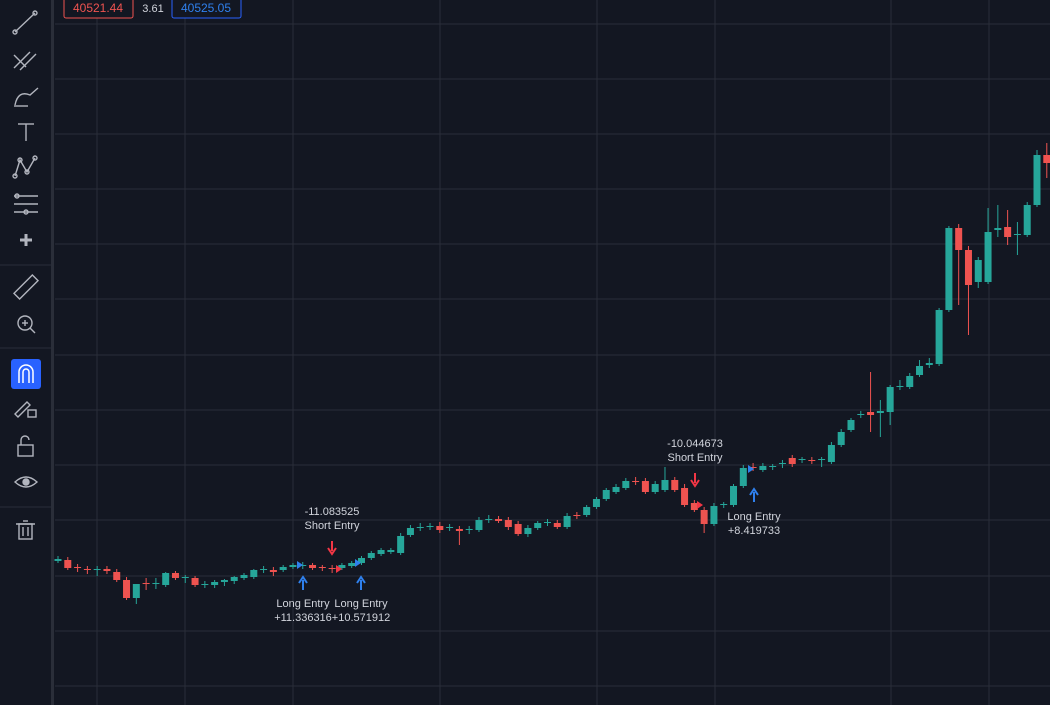 The width and height of the screenshot is (1050, 705). Describe the element at coordinates (25, 530) in the screenshot. I see `delete-tool` at that location.